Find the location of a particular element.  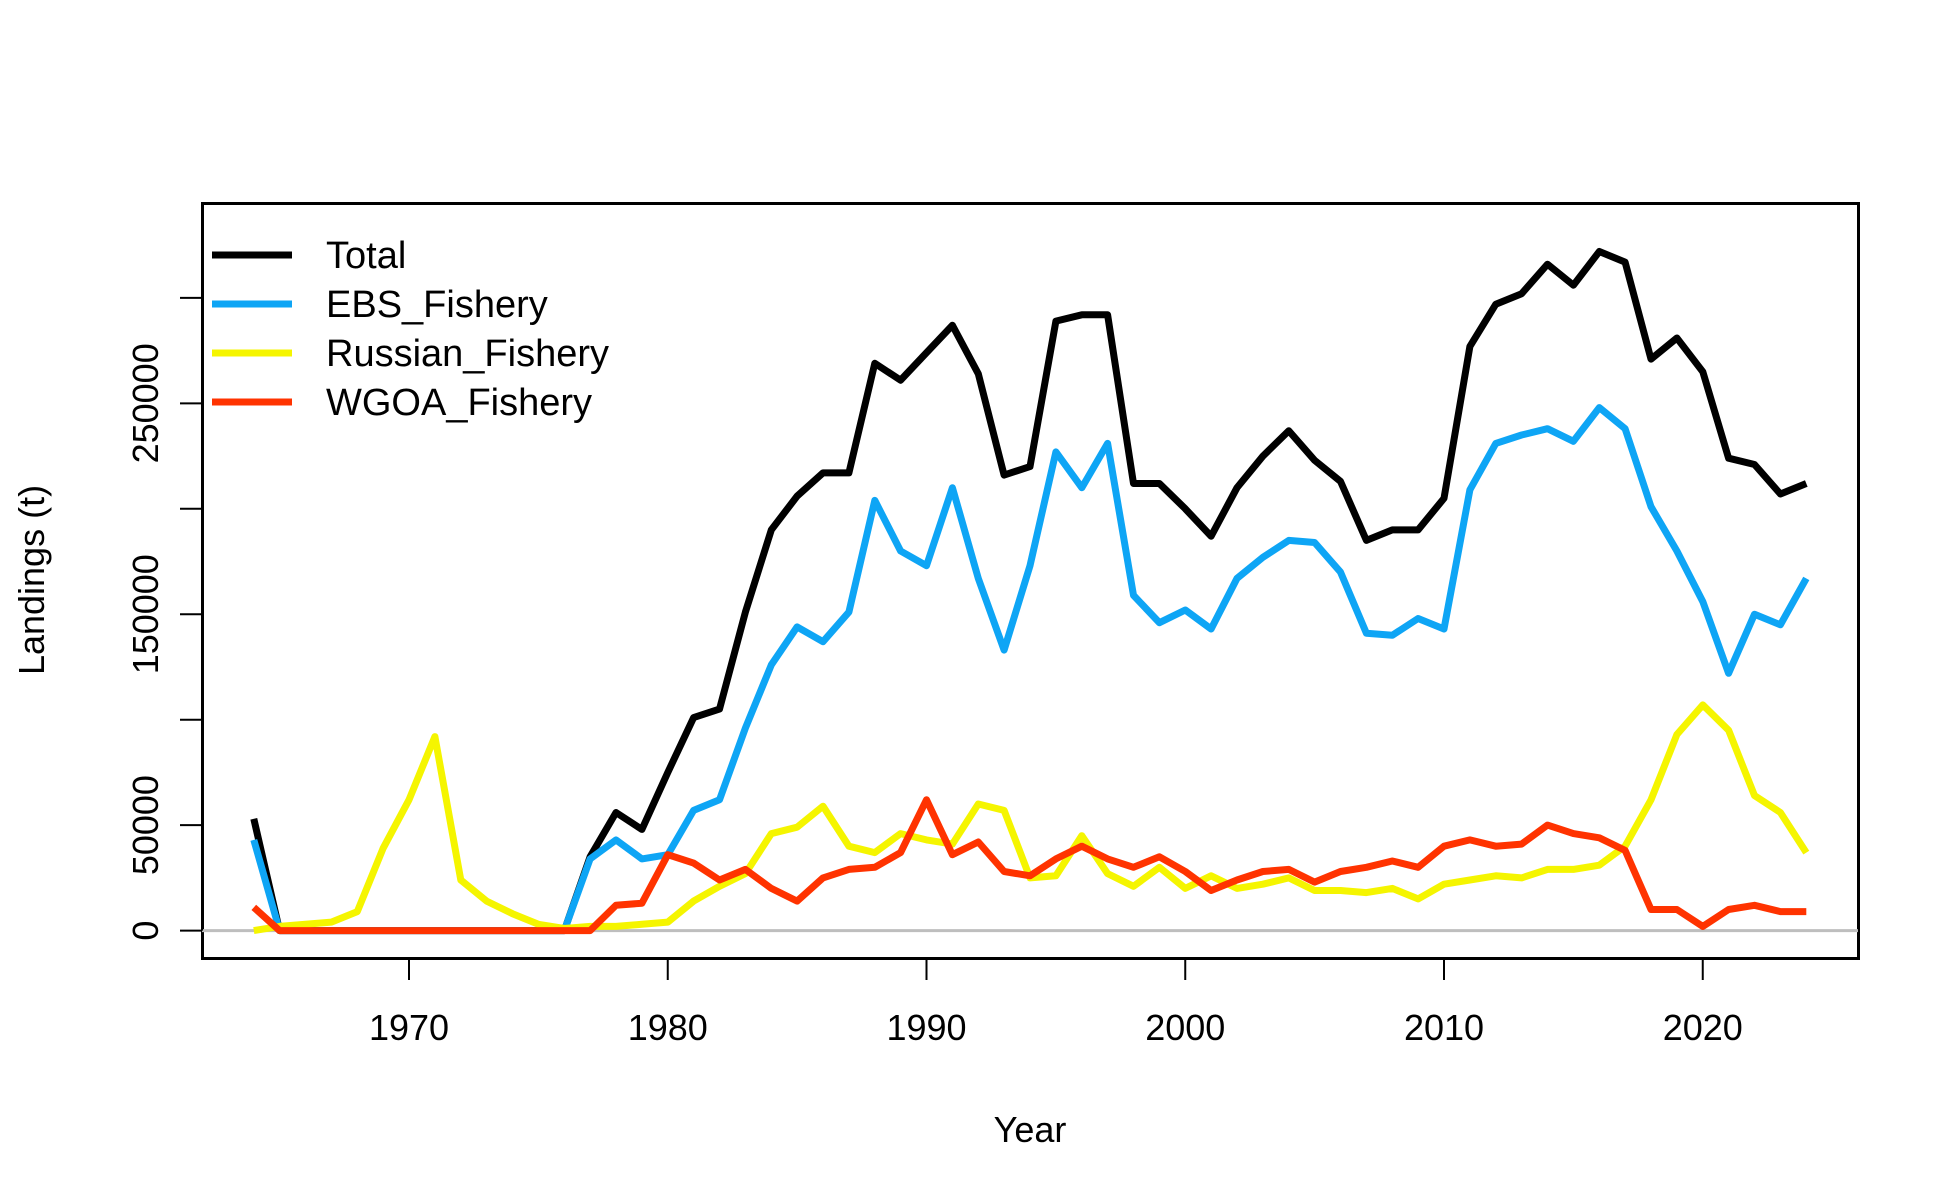

x-axis-label: Year is located at coordinates (1030, 1129).